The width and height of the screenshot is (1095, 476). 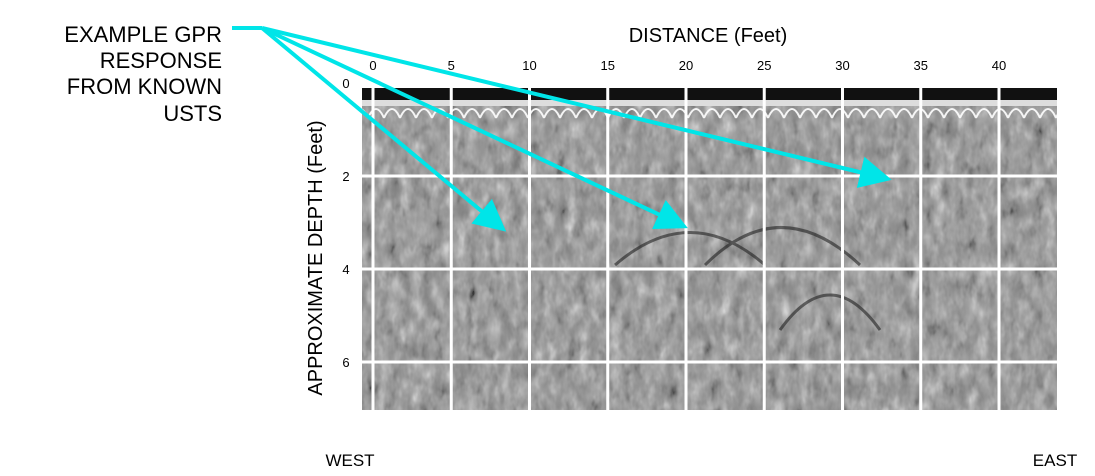 I want to click on west-label: WEST, so click(x=349, y=460).